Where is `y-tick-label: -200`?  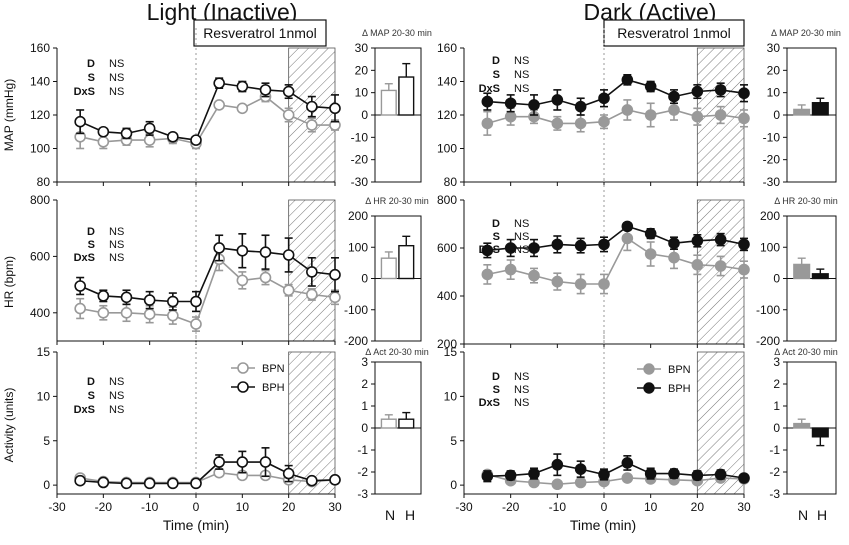
y-tick-label: -200 is located at coordinates (768, 341).